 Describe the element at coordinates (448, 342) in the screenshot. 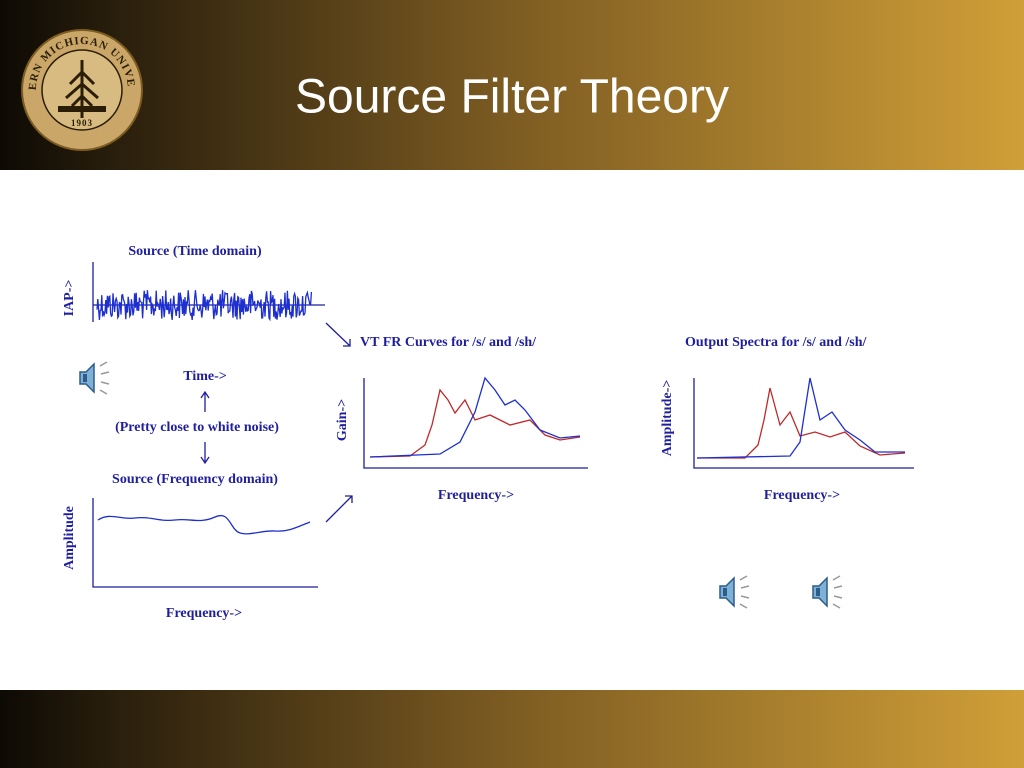

I see `panel-title: VT FR Curves for /s/ and /sh/` at that location.